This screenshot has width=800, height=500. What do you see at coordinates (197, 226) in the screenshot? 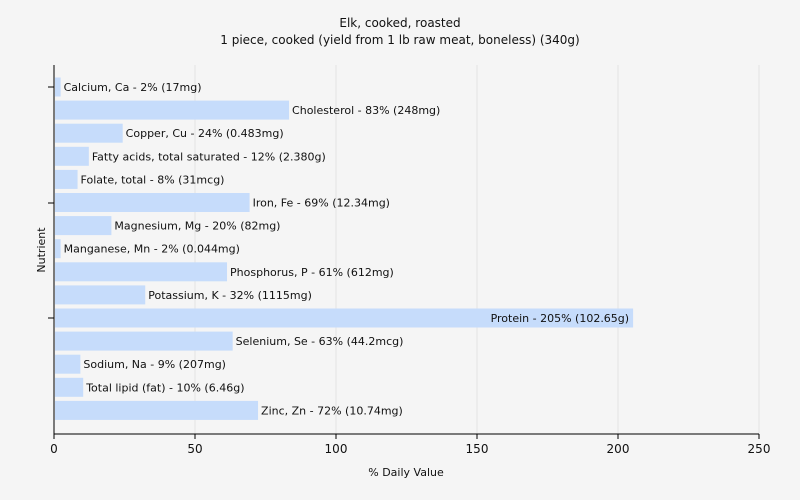
I see `bar-label: Magnesium, Mg - 20% (82mg)` at bounding box center [197, 226].